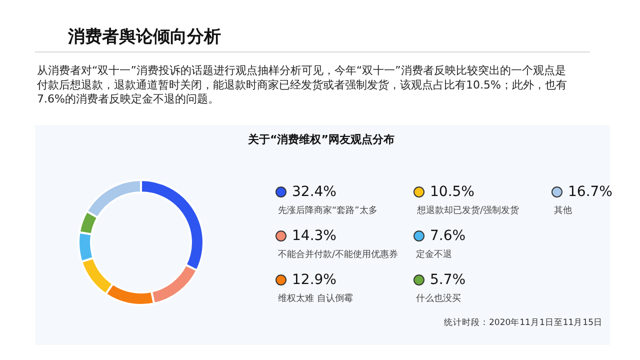  What do you see at coordinates (434, 254) in the screenshot?
I see `legend-label: 定金不退` at bounding box center [434, 254].